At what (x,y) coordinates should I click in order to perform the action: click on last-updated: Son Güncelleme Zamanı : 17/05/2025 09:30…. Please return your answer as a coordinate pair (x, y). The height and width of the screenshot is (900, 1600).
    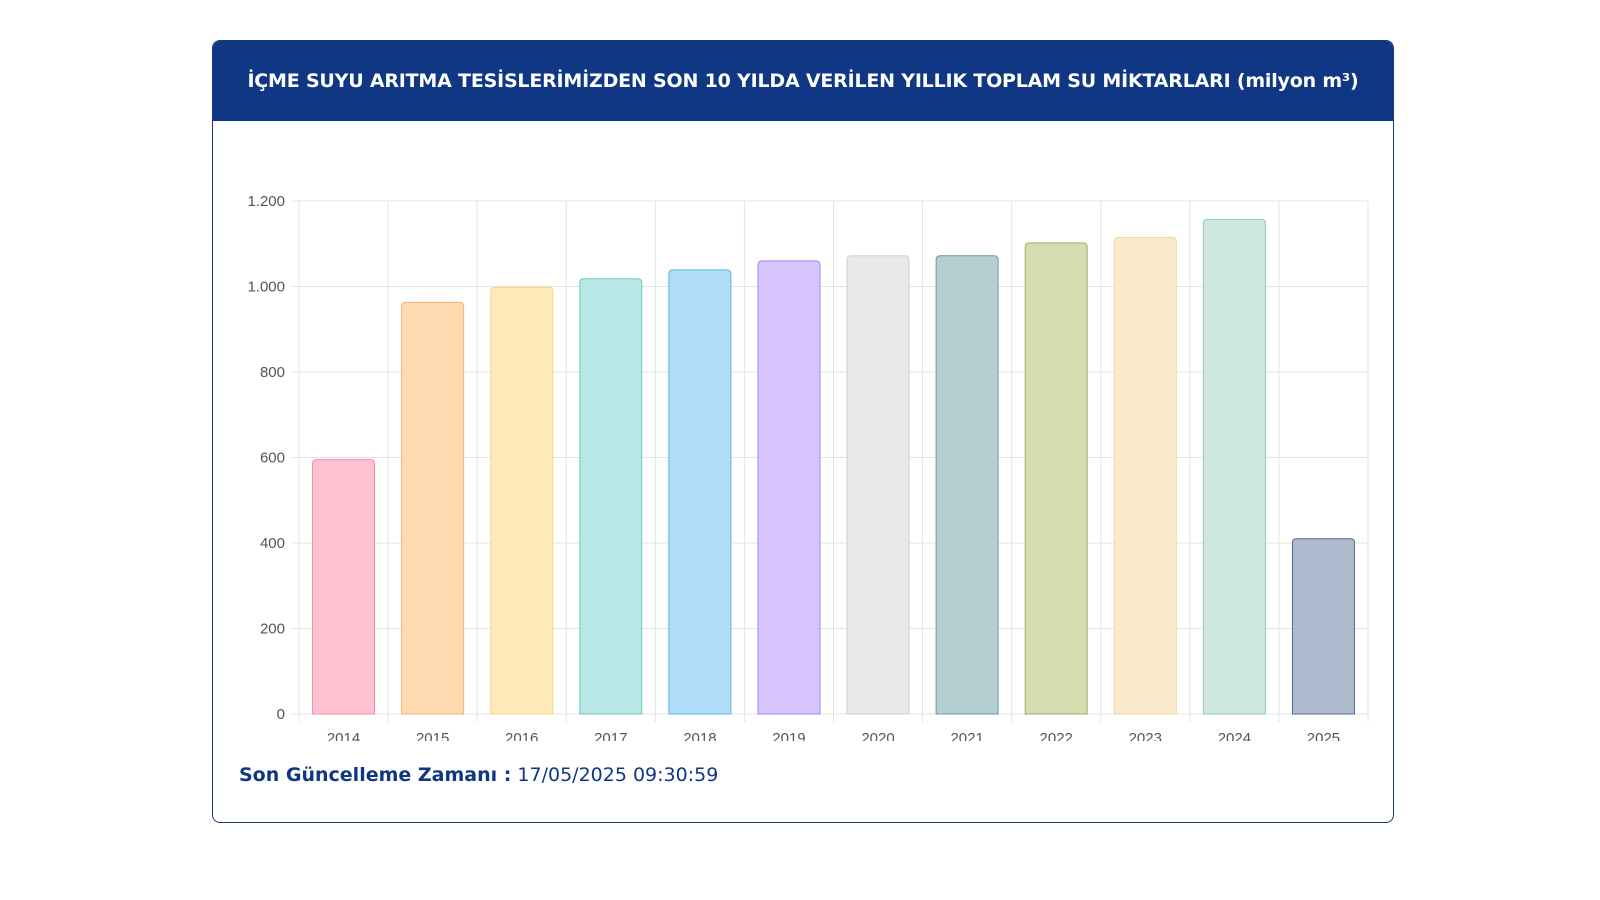
    Looking at the image, I should click on (478, 775).